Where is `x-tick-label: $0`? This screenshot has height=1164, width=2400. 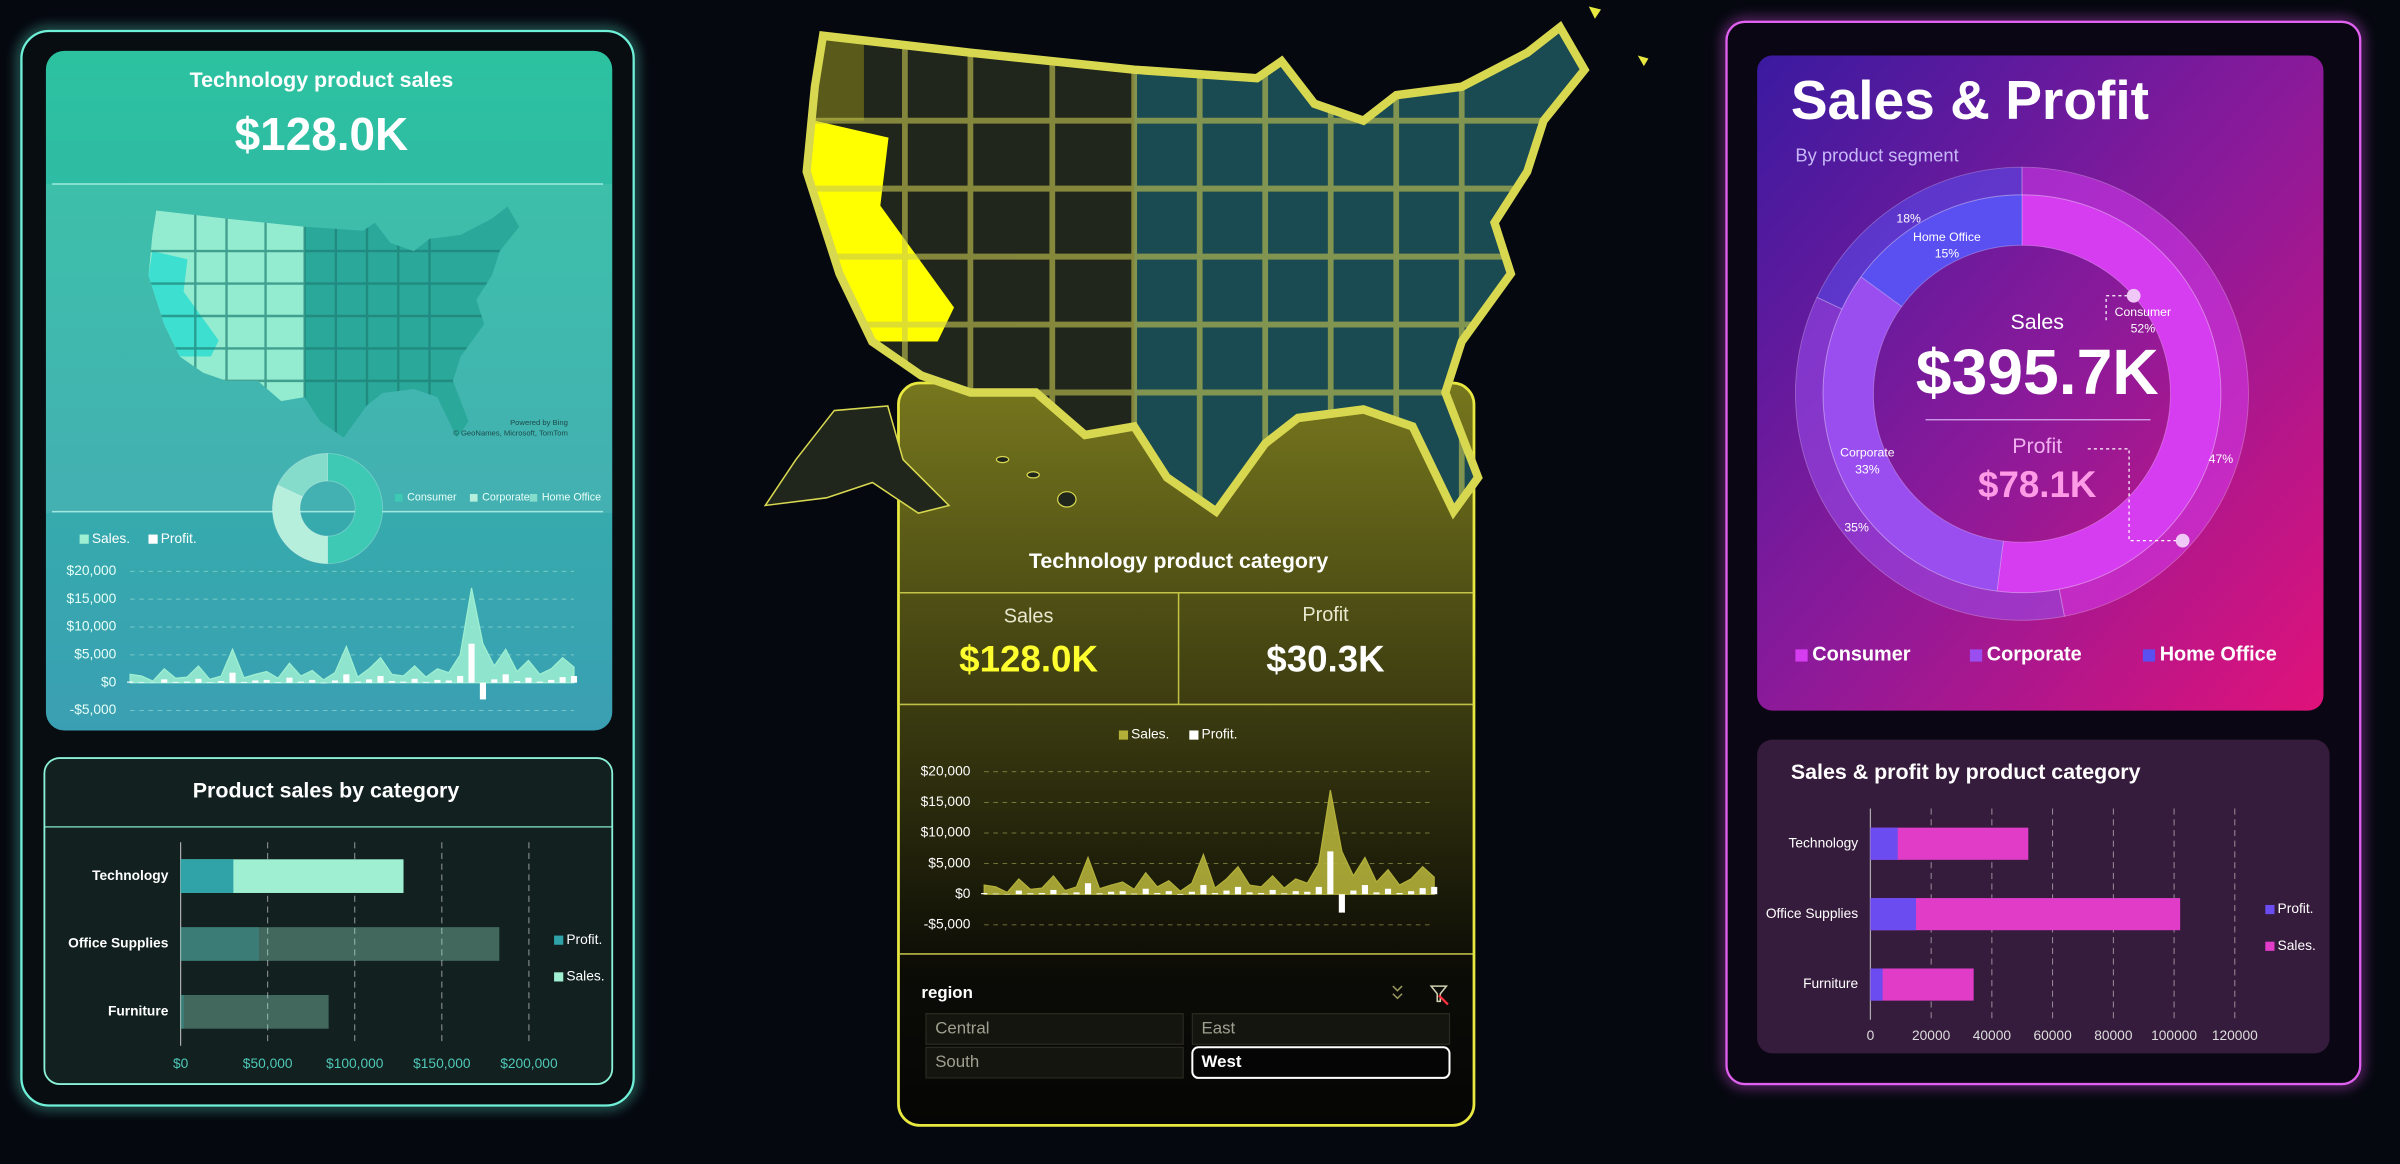 x-tick-label: $0 is located at coordinates (181, 1063).